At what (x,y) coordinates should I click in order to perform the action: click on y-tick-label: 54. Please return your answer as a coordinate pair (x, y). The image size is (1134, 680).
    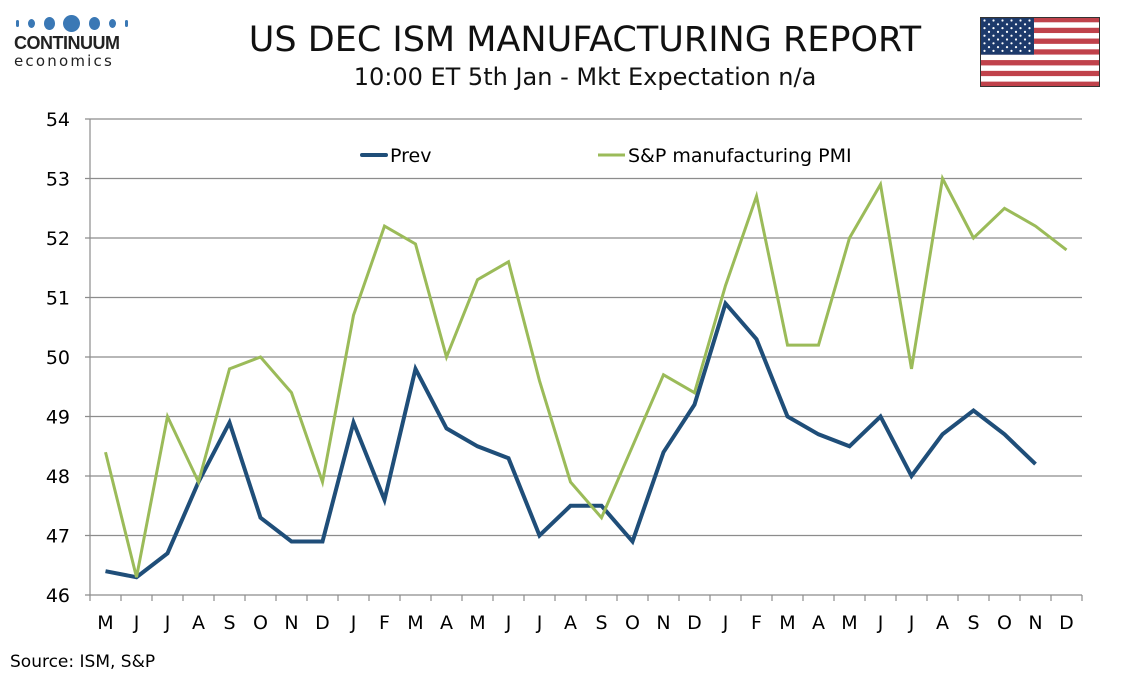
    Looking at the image, I should click on (58, 120).